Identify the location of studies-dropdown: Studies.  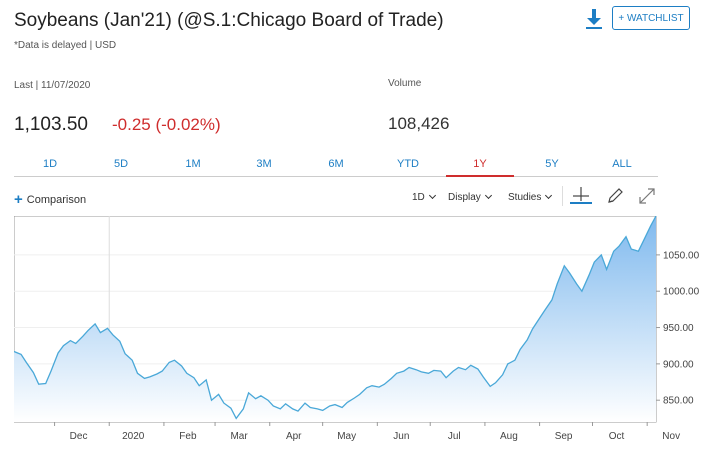
(530, 197).